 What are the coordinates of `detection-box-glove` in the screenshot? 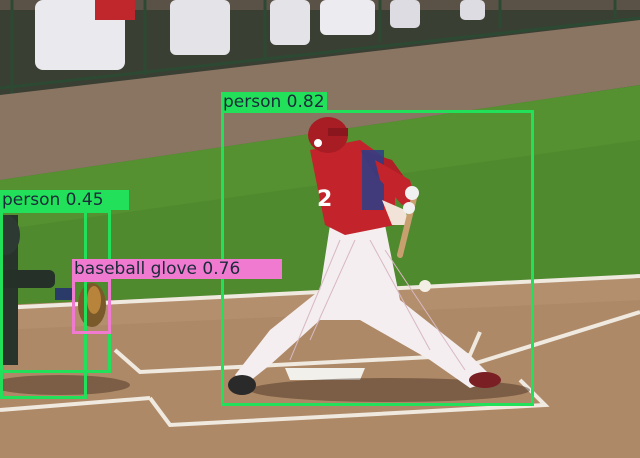 It's located at (91, 306).